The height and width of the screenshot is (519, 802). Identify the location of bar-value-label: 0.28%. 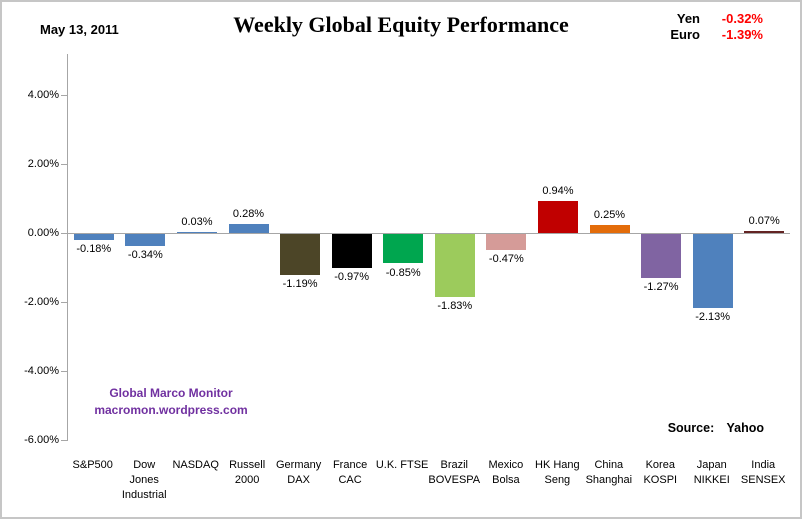
(248, 213).